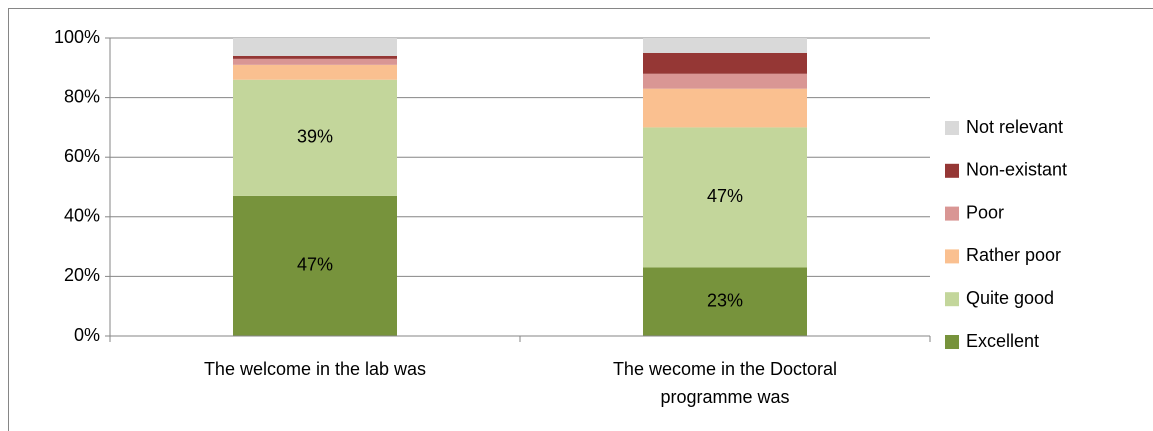  I want to click on y-tick-label: 80%, so click(82, 96).